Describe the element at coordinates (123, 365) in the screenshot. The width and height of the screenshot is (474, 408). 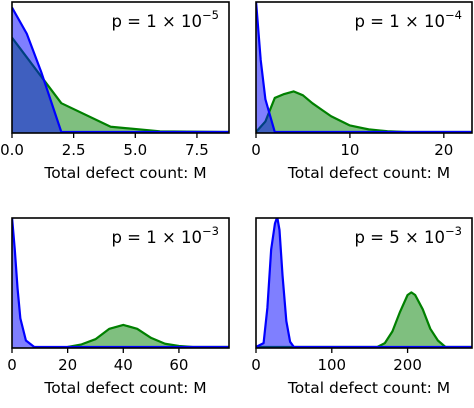
I see `x-tick-label: 40` at that location.